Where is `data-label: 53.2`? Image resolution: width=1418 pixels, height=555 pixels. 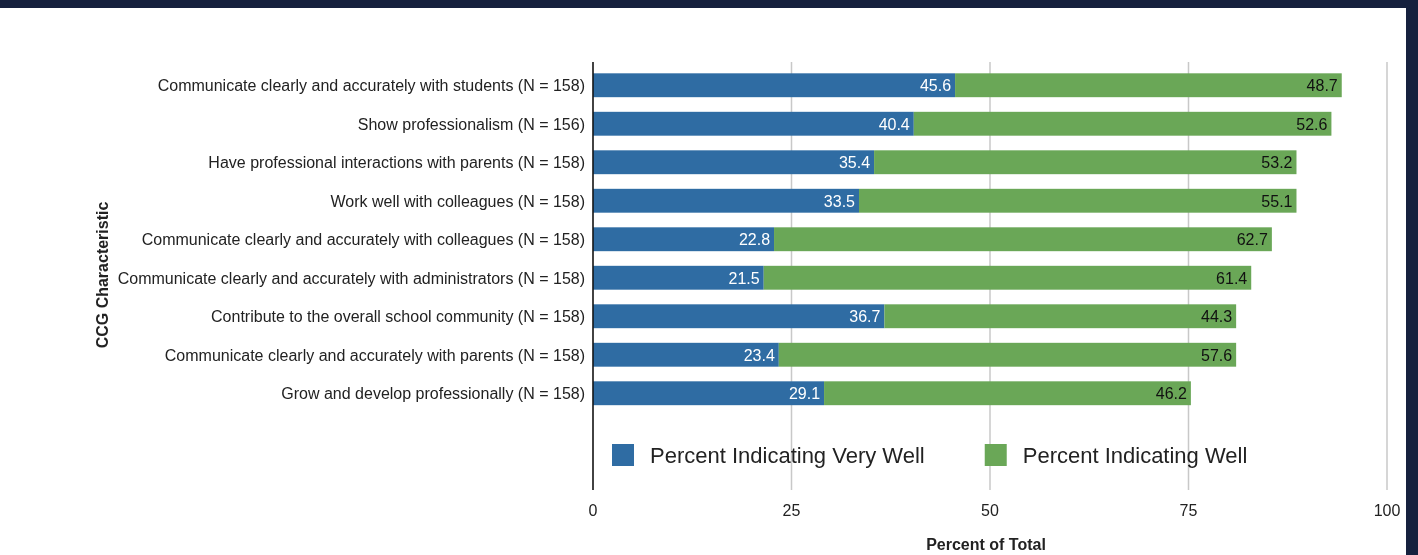
data-label: 53.2 is located at coordinates (1277, 163).